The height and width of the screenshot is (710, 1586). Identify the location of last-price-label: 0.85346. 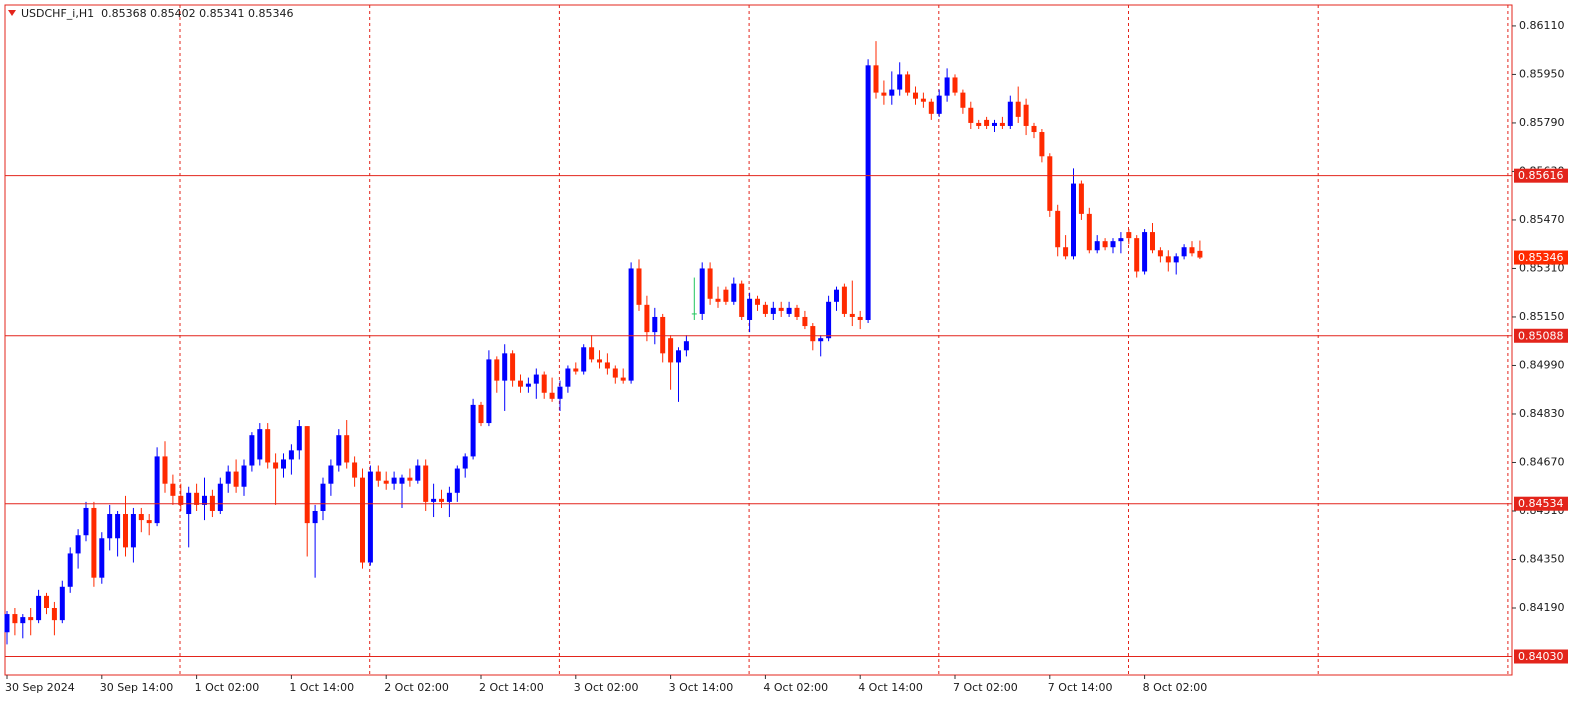
(1541, 257).